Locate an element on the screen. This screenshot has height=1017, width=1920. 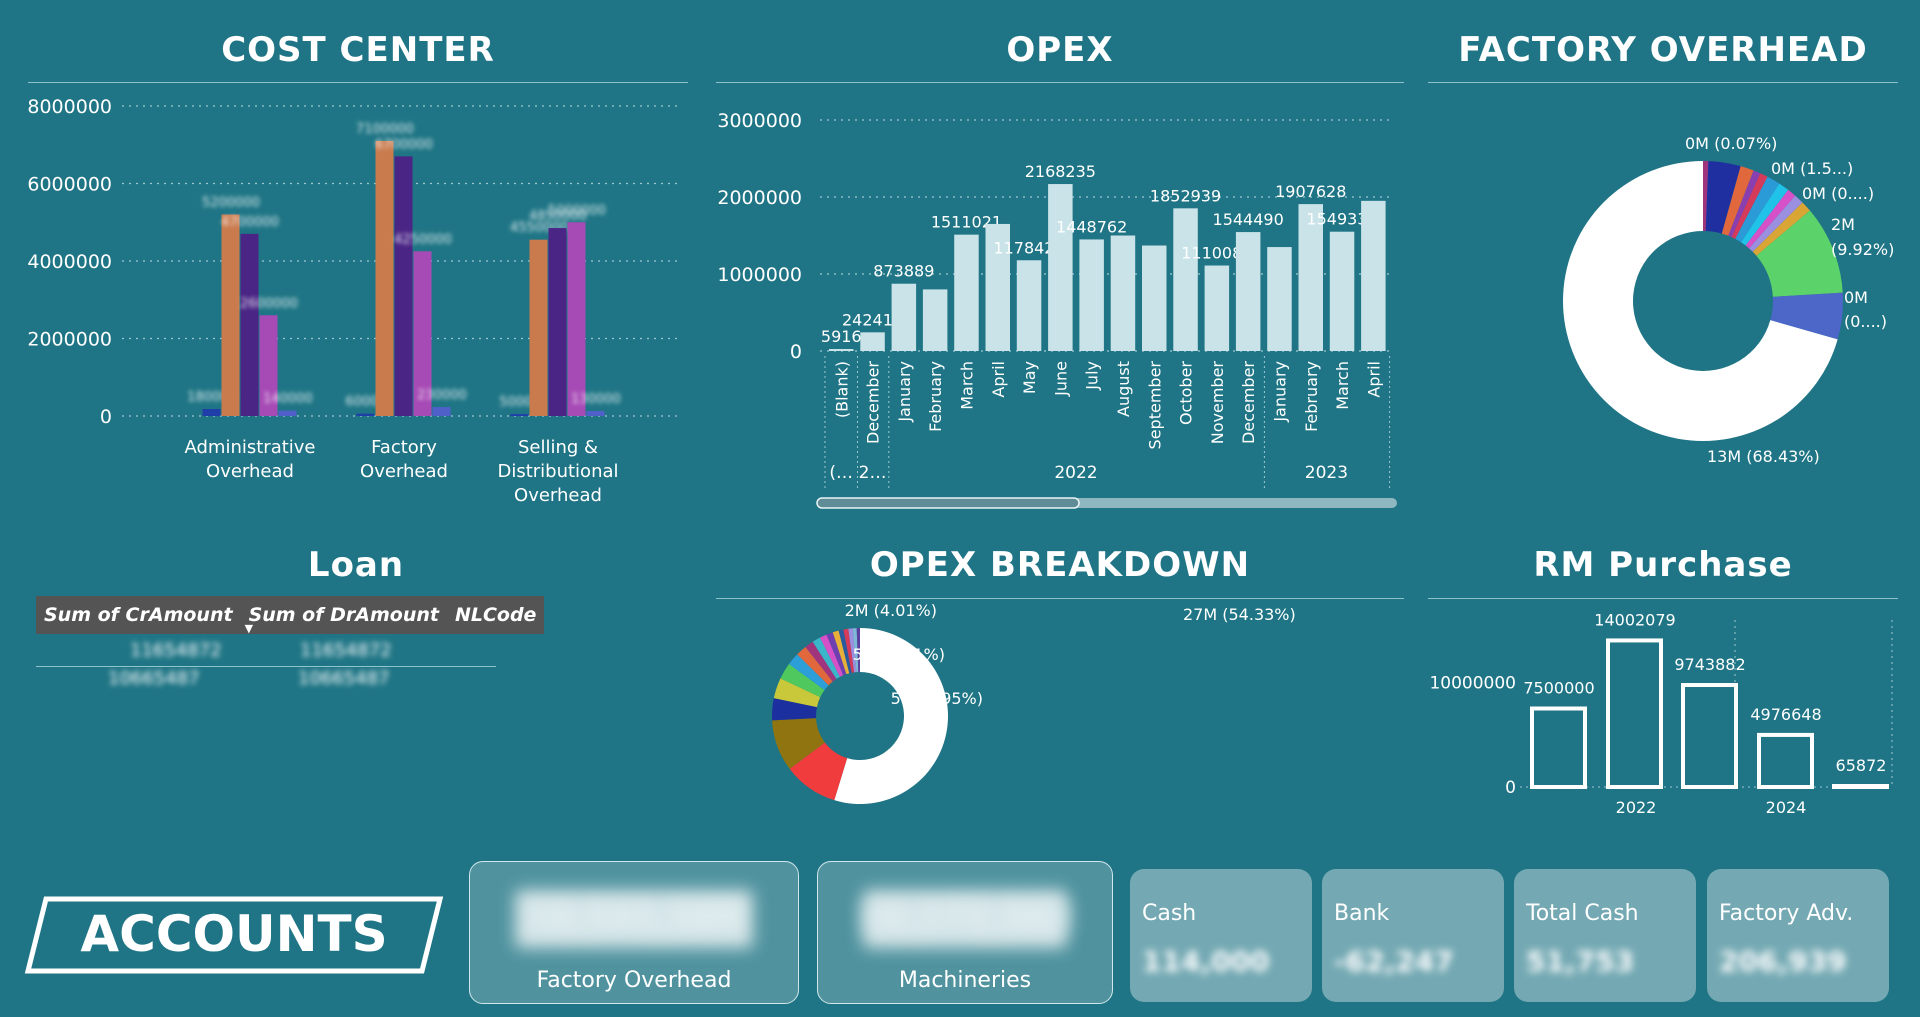
opex-ytick: 1000000 is located at coordinates (759, 275).